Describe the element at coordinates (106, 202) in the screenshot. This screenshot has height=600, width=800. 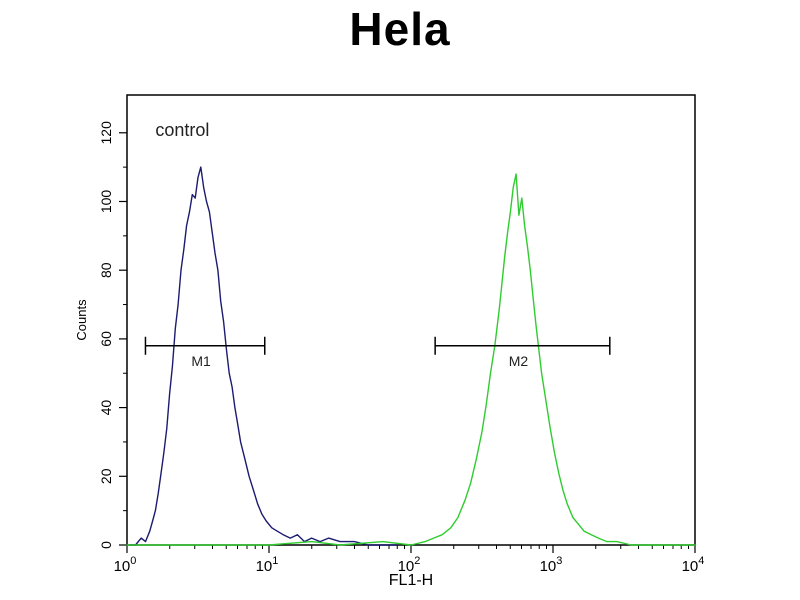
I see `y-tick-label: 100` at that location.